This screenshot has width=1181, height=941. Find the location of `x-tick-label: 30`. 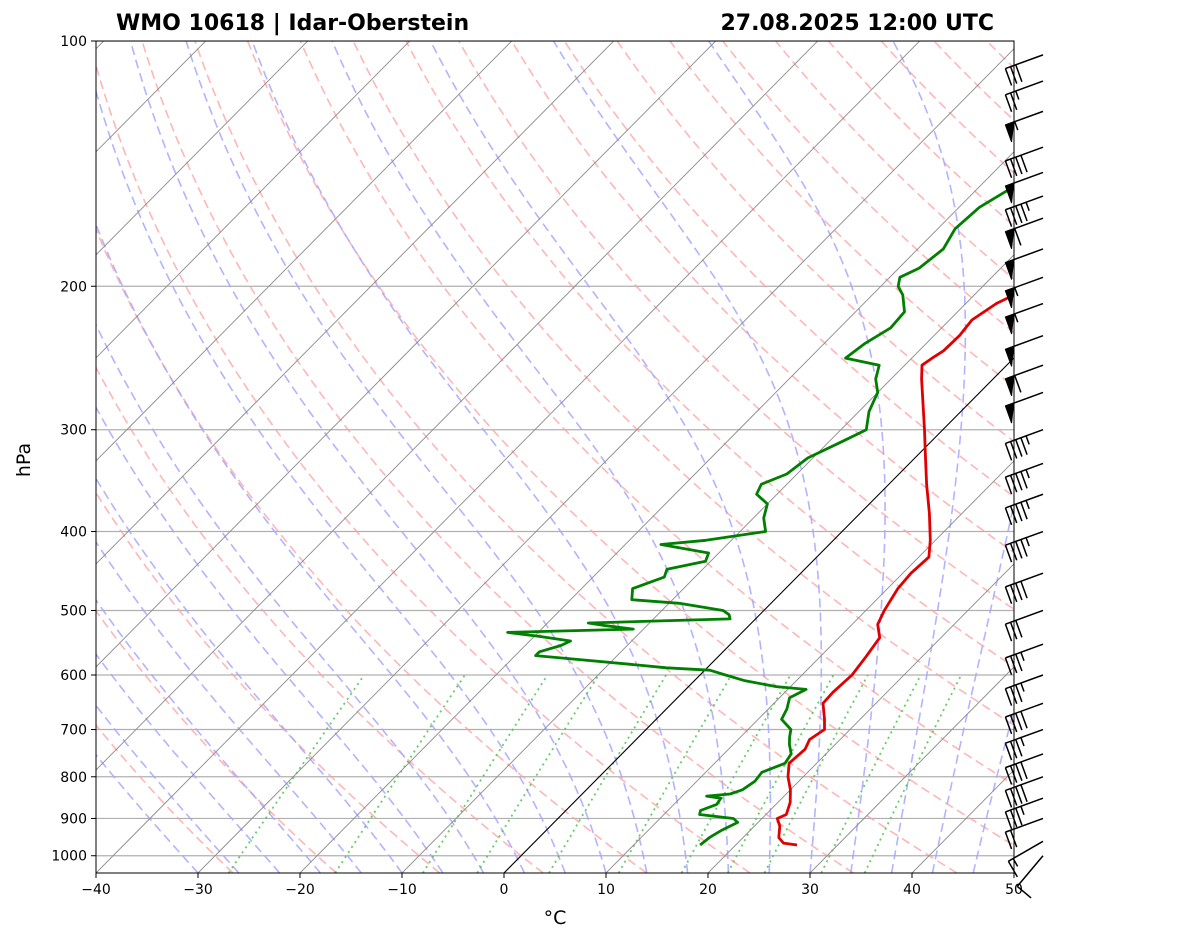

x-tick-label: 30 is located at coordinates (810, 890).